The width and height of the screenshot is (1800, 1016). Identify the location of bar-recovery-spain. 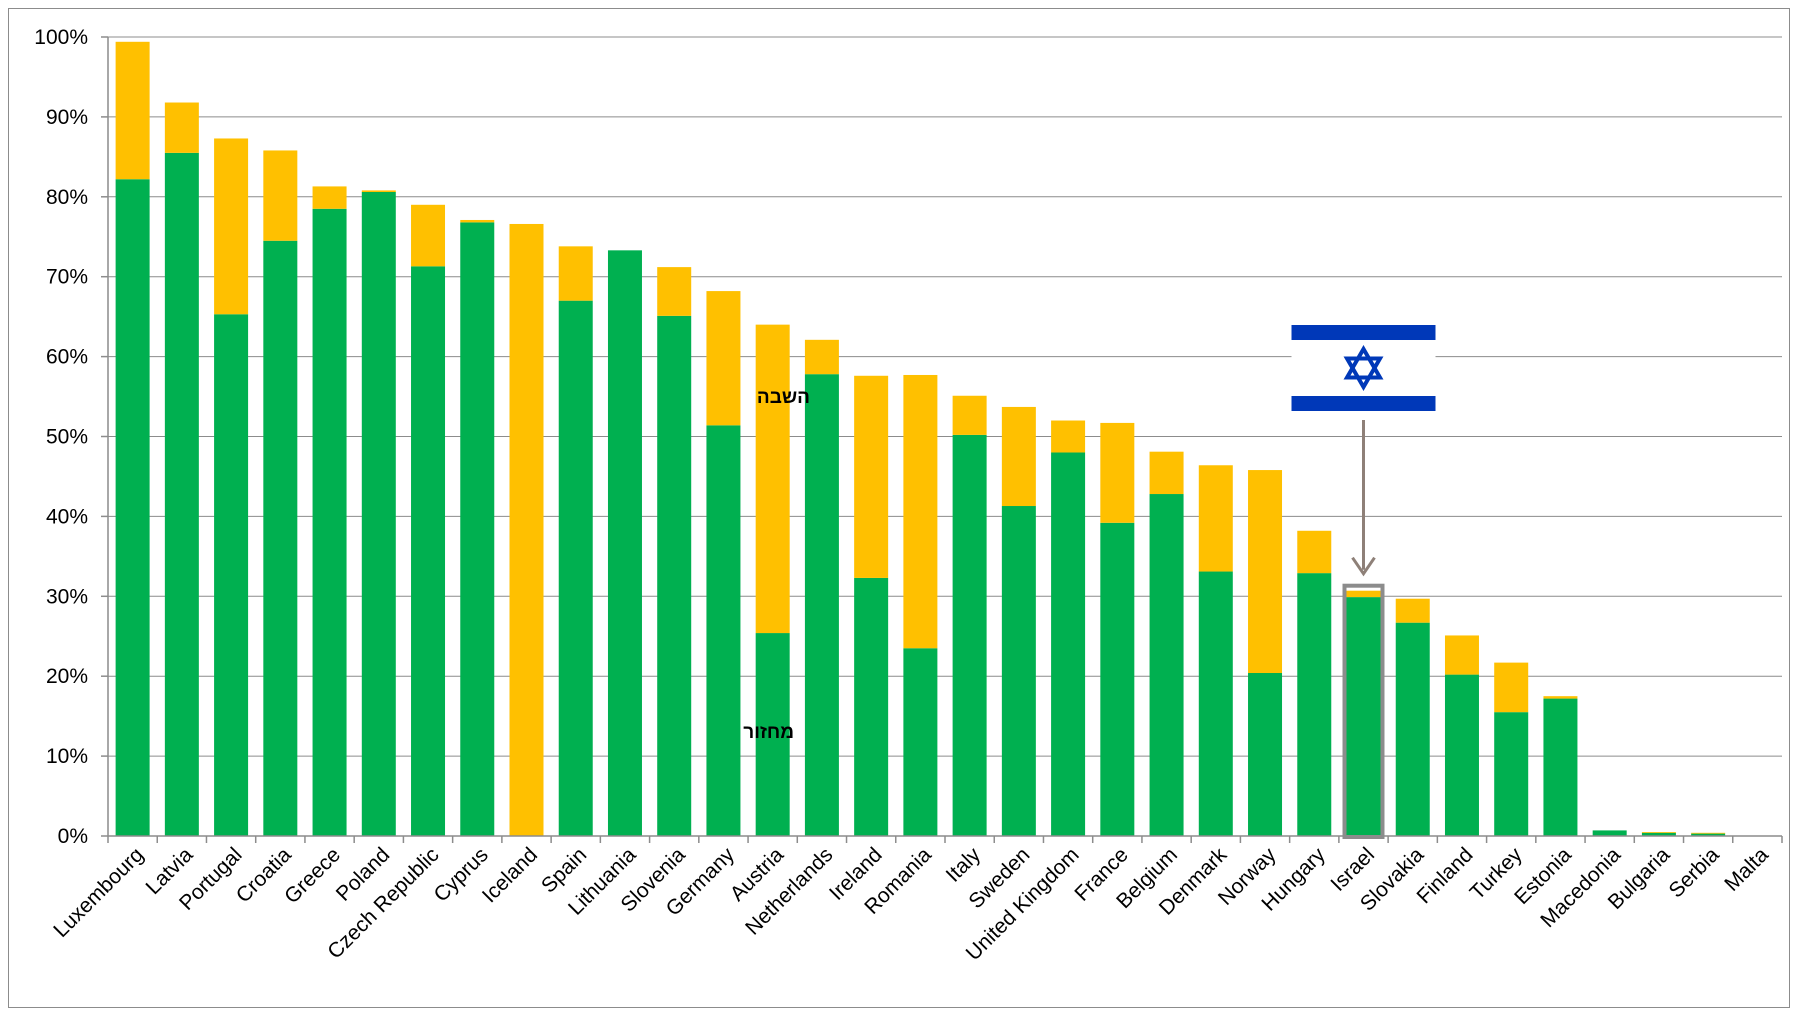
(575, 273).